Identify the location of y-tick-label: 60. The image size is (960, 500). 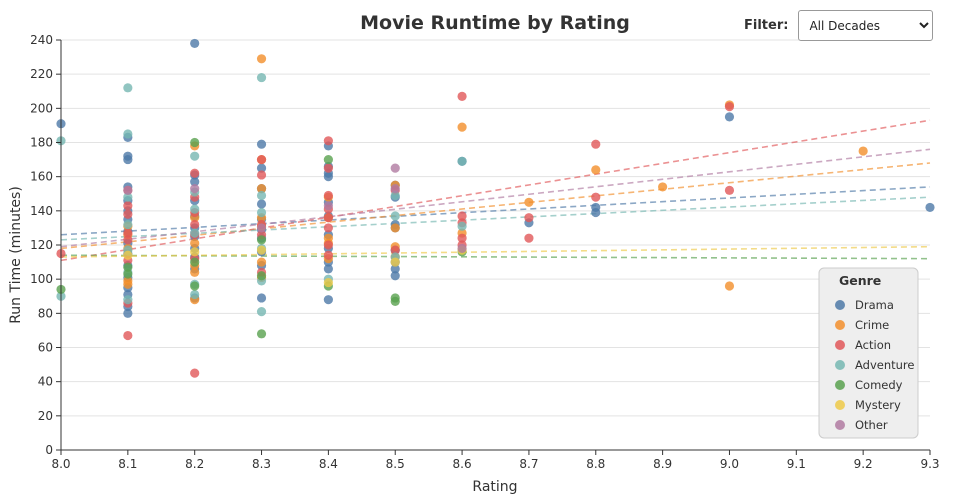
(45, 348).